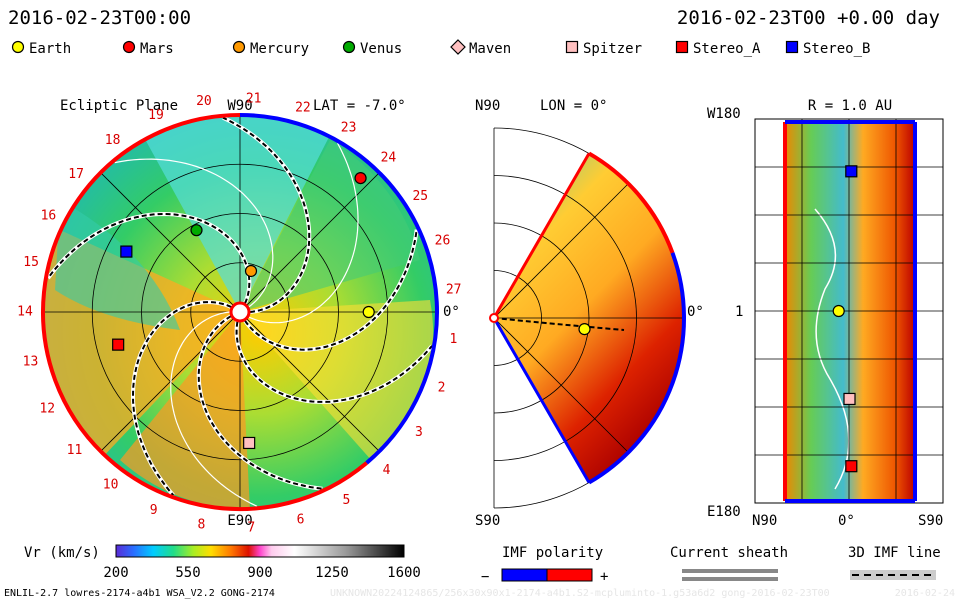 This screenshot has height=600, width=960. Describe the element at coordinates (368, 312) in the screenshot. I see `ecliptic-marker-earth` at that location.